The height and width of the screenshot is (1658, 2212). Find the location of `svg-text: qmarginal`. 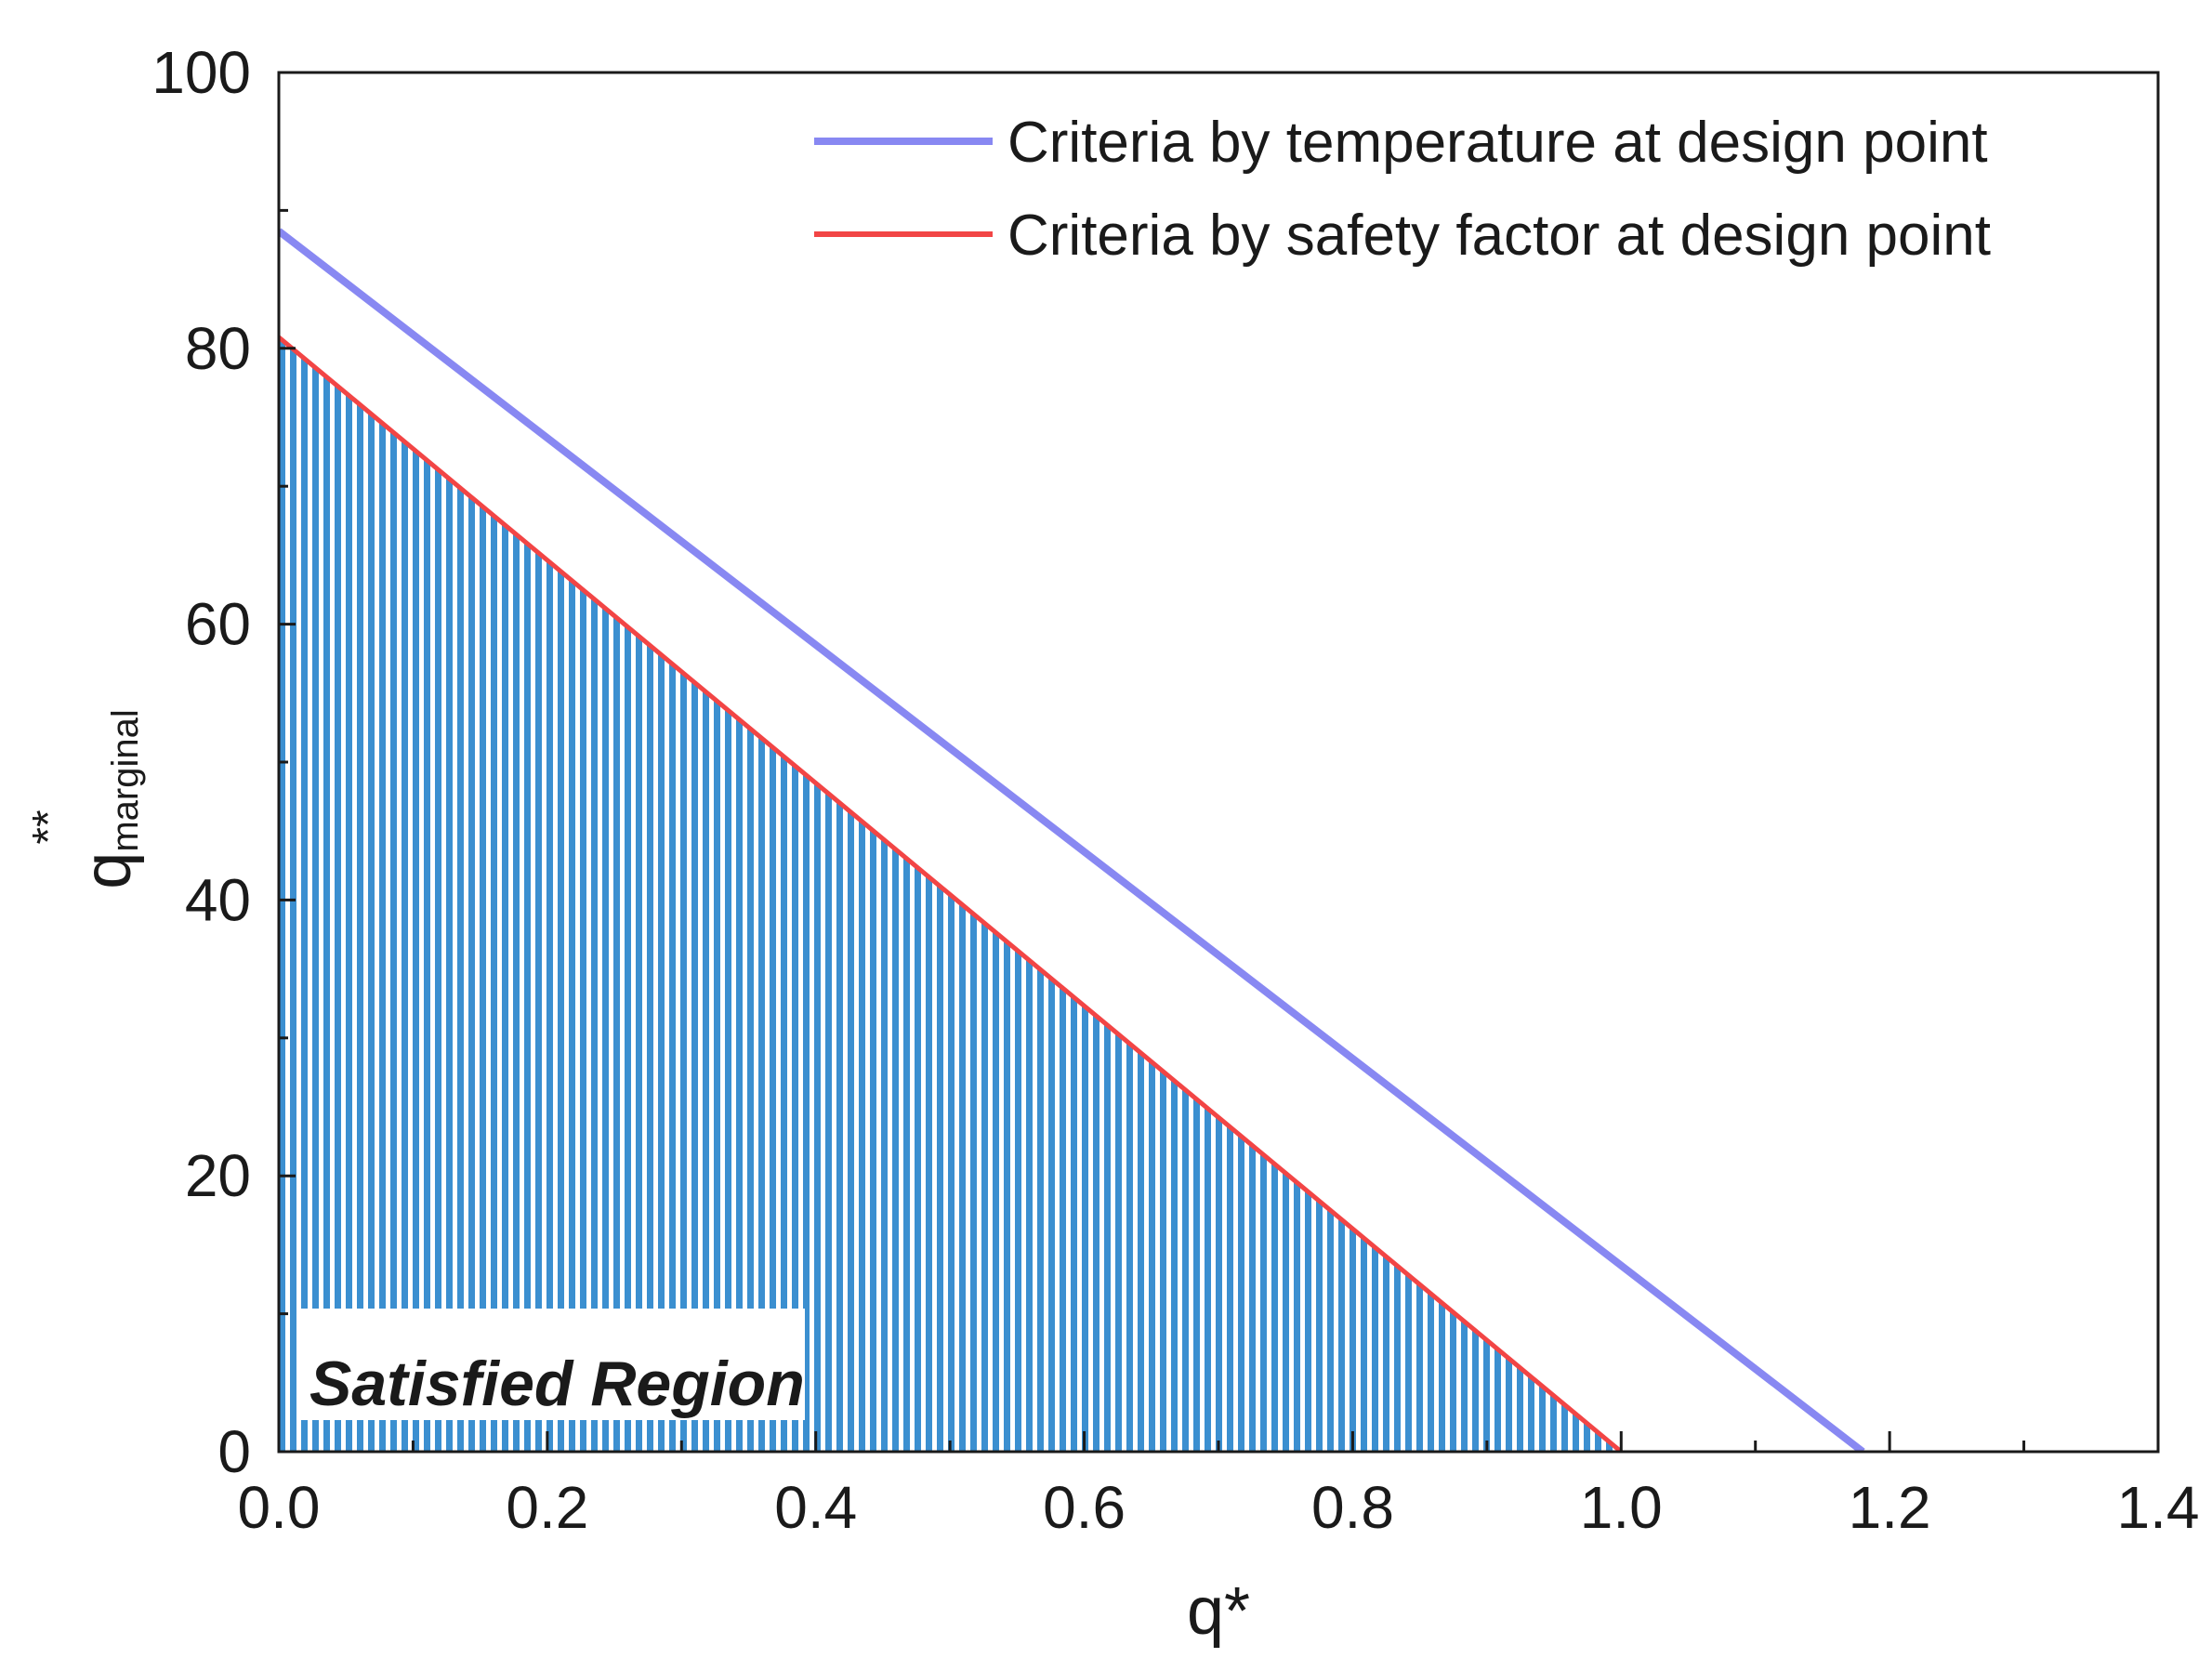

svg-text: qmarginal is located at coordinates (108, 798).